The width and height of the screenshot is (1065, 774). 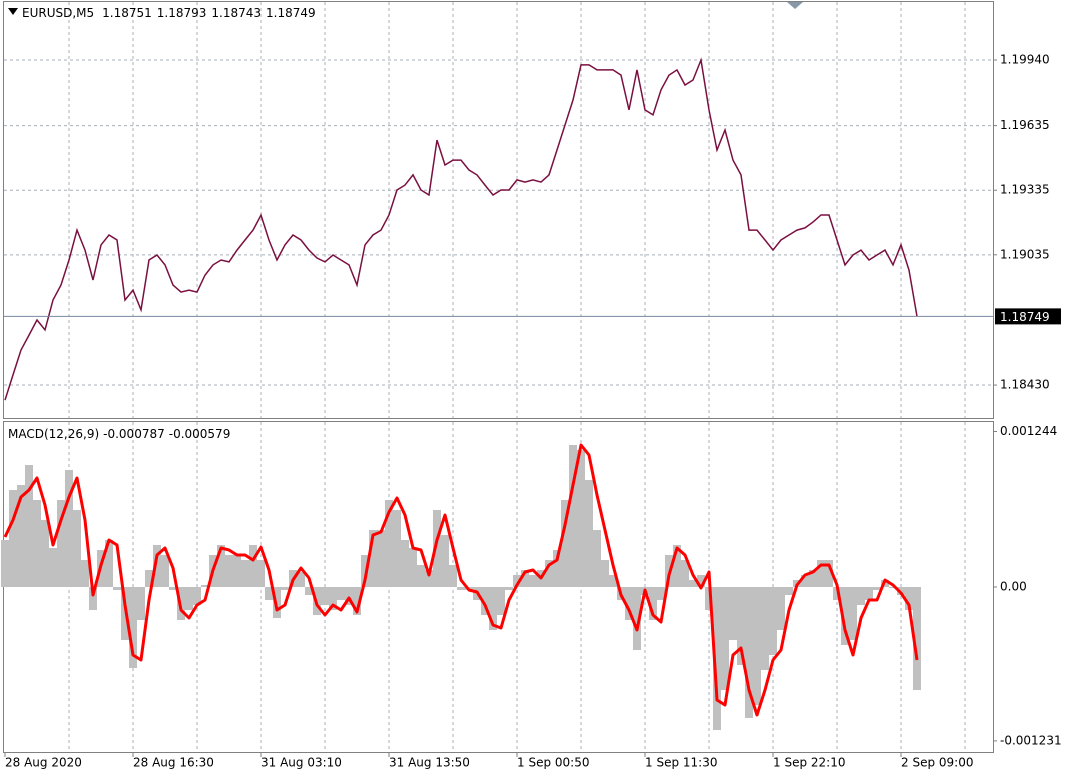 I want to click on current-price-box, so click(x=1028, y=316).